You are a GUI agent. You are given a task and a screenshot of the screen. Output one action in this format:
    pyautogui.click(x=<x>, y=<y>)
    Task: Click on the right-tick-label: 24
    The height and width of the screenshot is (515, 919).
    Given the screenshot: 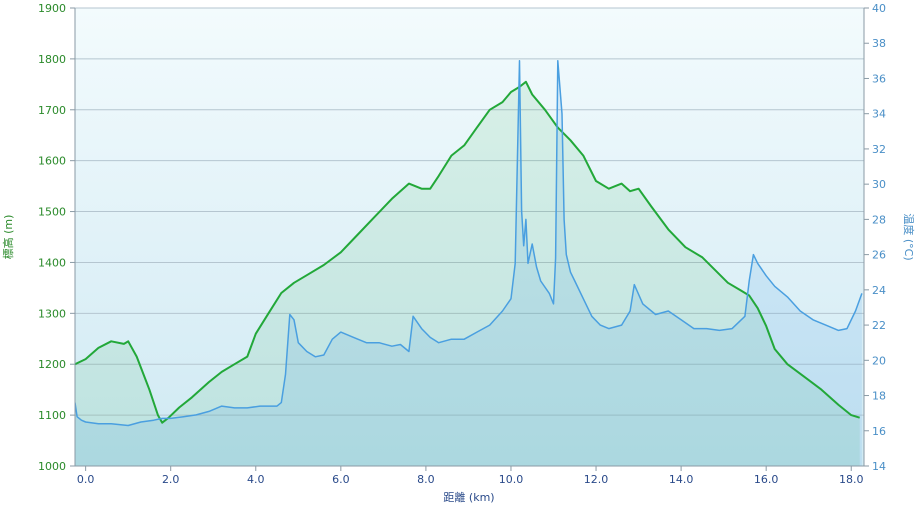 What is the action you would take?
    pyautogui.click(x=879, y=290)
    